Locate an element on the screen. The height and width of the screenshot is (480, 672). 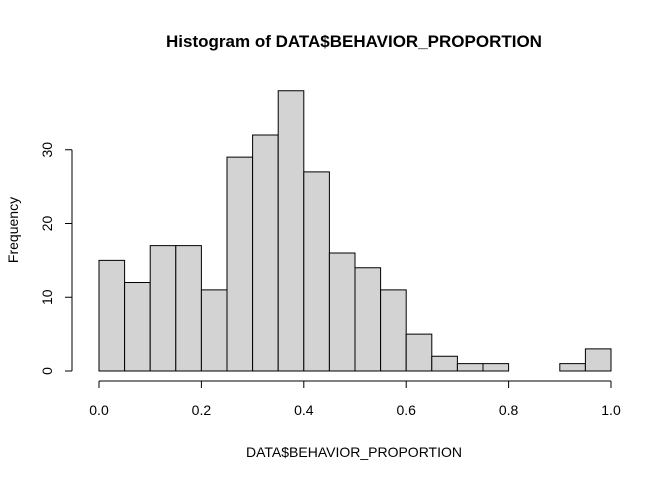
y-tick-label-1: 10 is located at coordinates (47, 297).